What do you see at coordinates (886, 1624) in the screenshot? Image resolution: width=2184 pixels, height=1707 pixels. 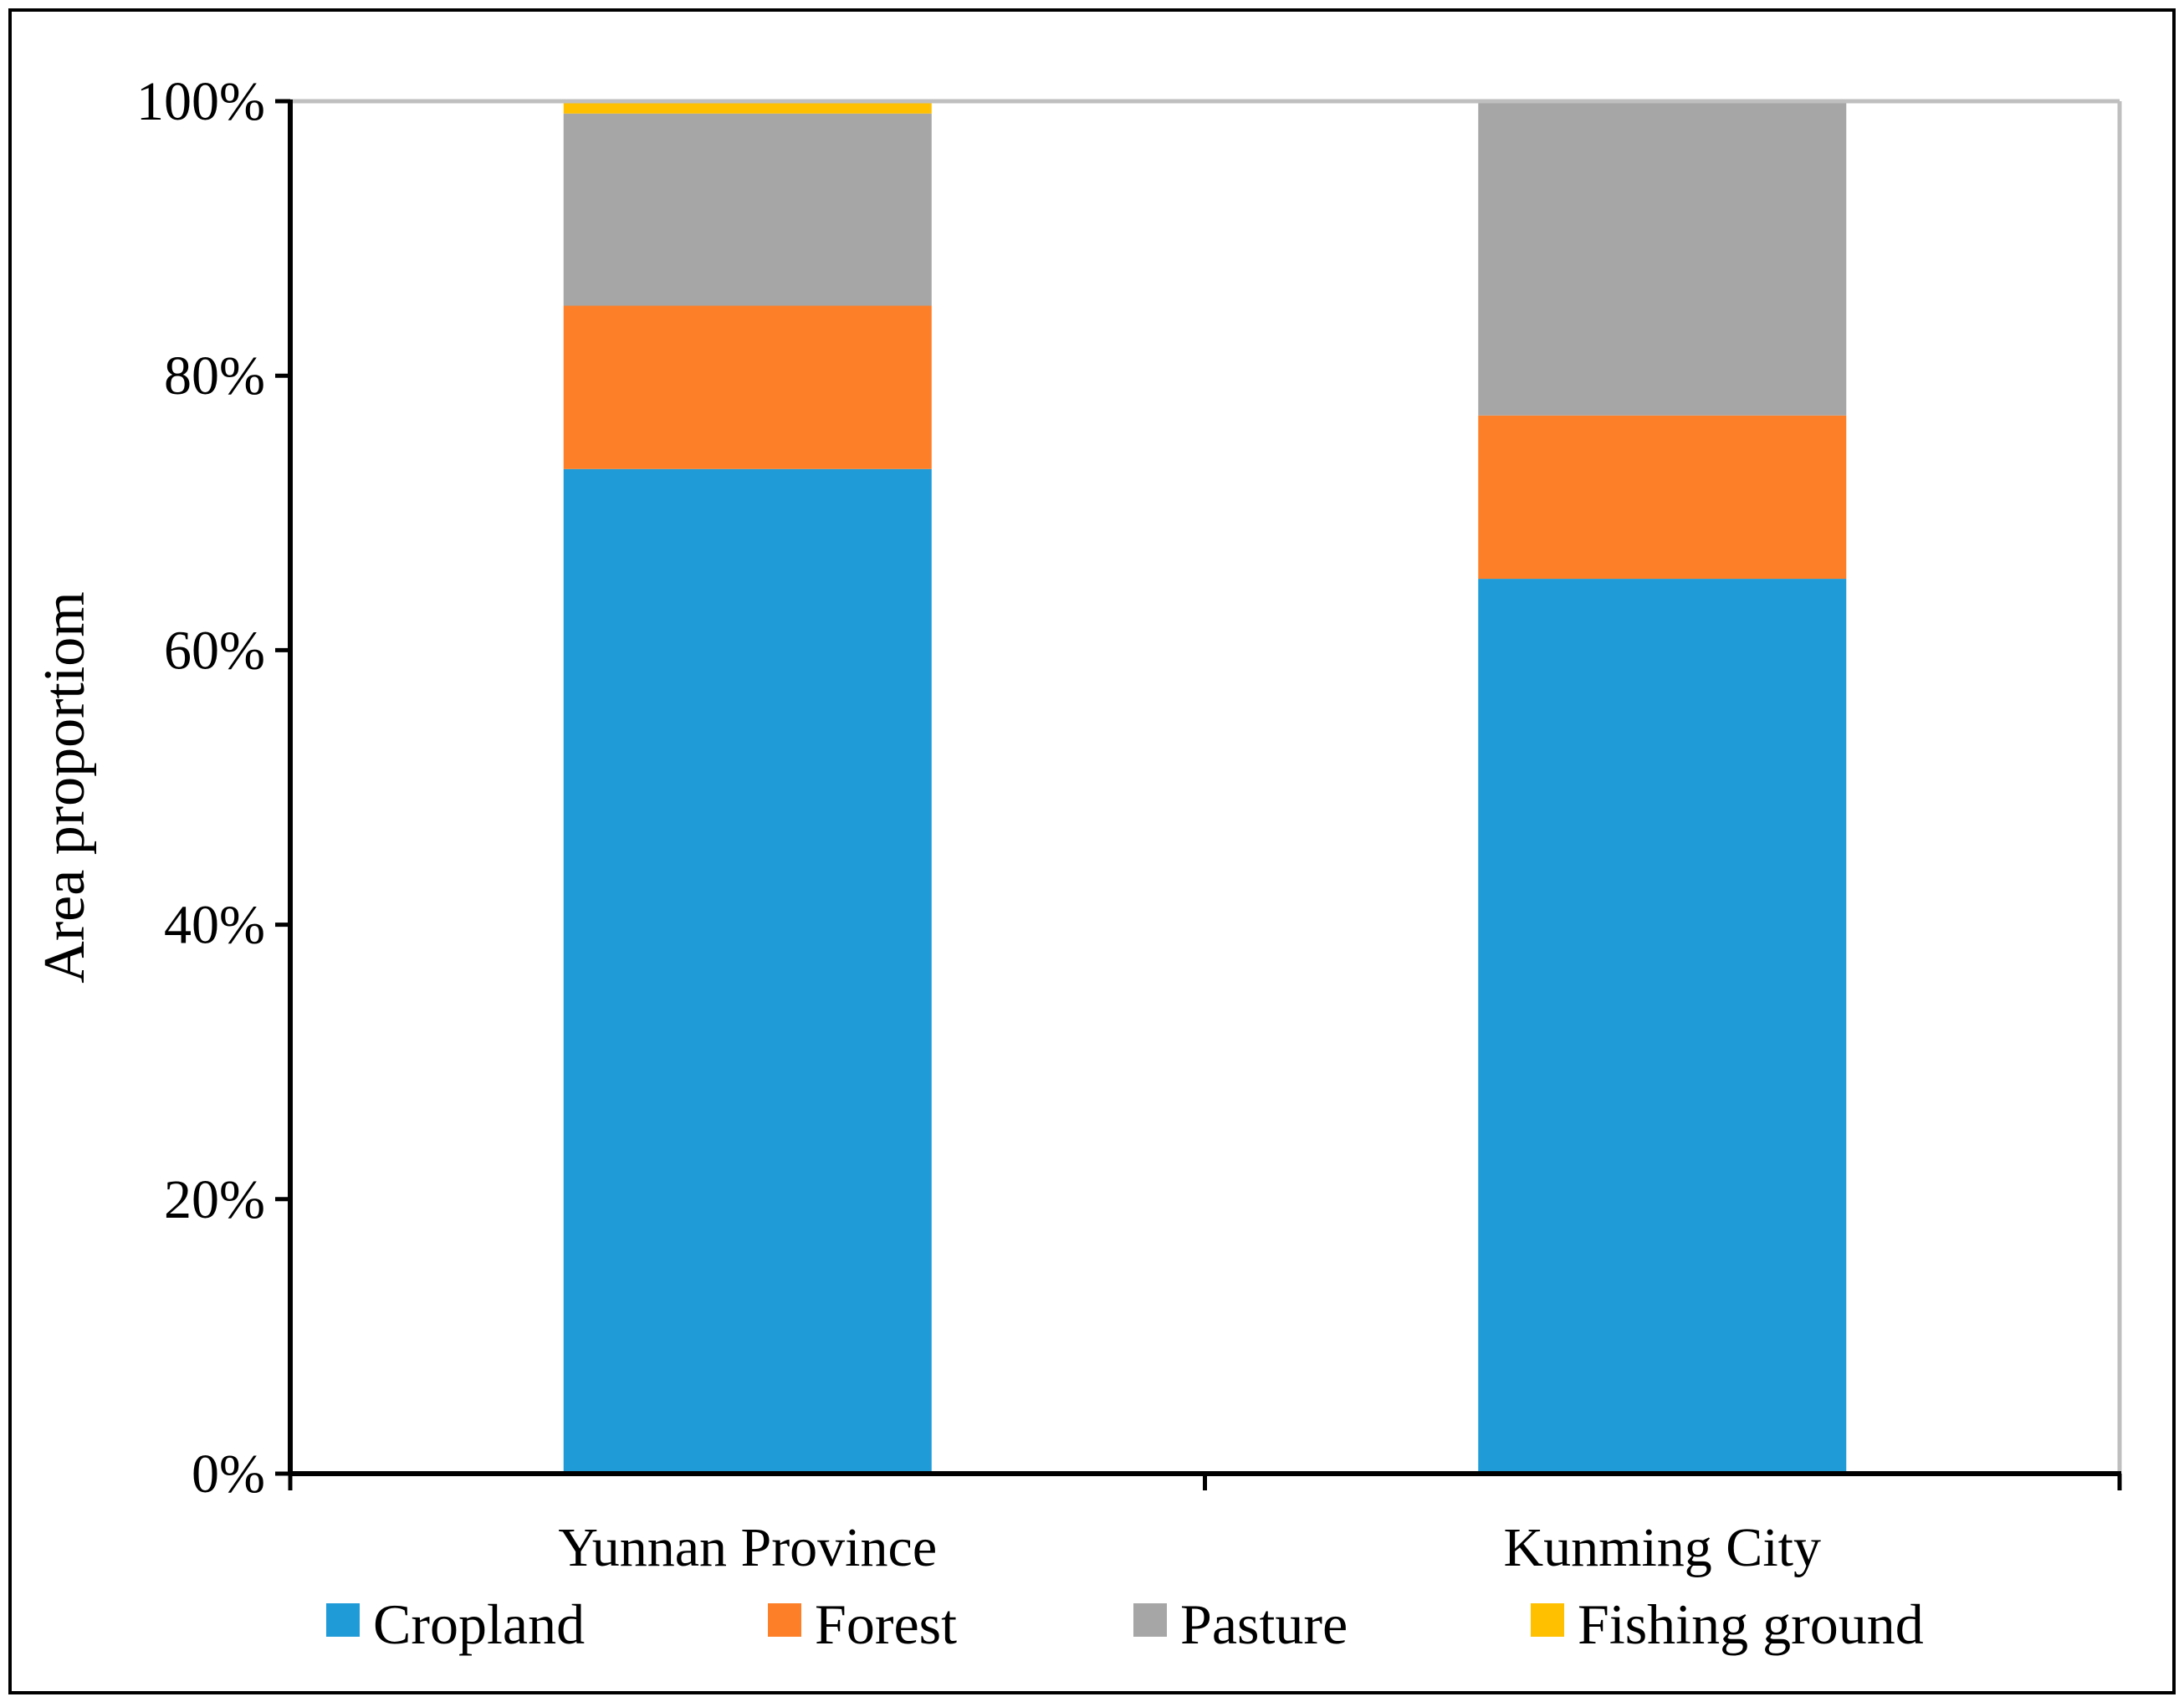 I see `legend-label-forest: Forest` at bounding box center [886, 1624].